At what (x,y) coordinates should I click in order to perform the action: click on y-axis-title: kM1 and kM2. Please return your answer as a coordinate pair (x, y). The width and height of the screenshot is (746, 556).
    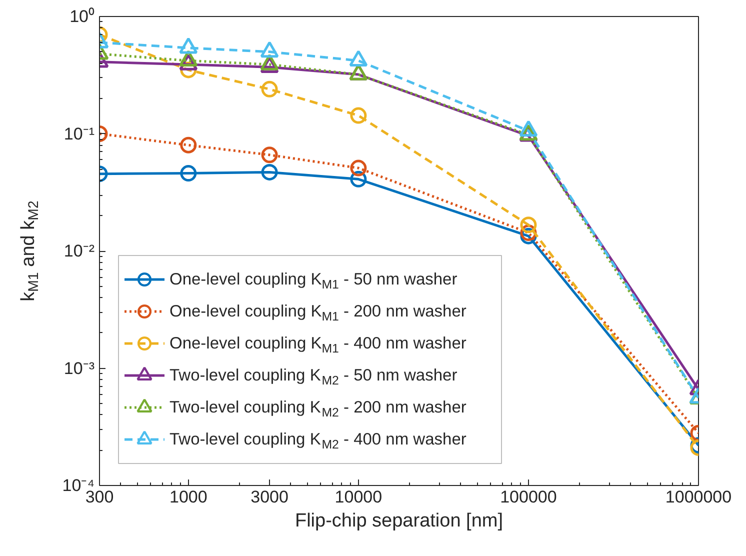
    Looking at the image, I should click on (30, 251).